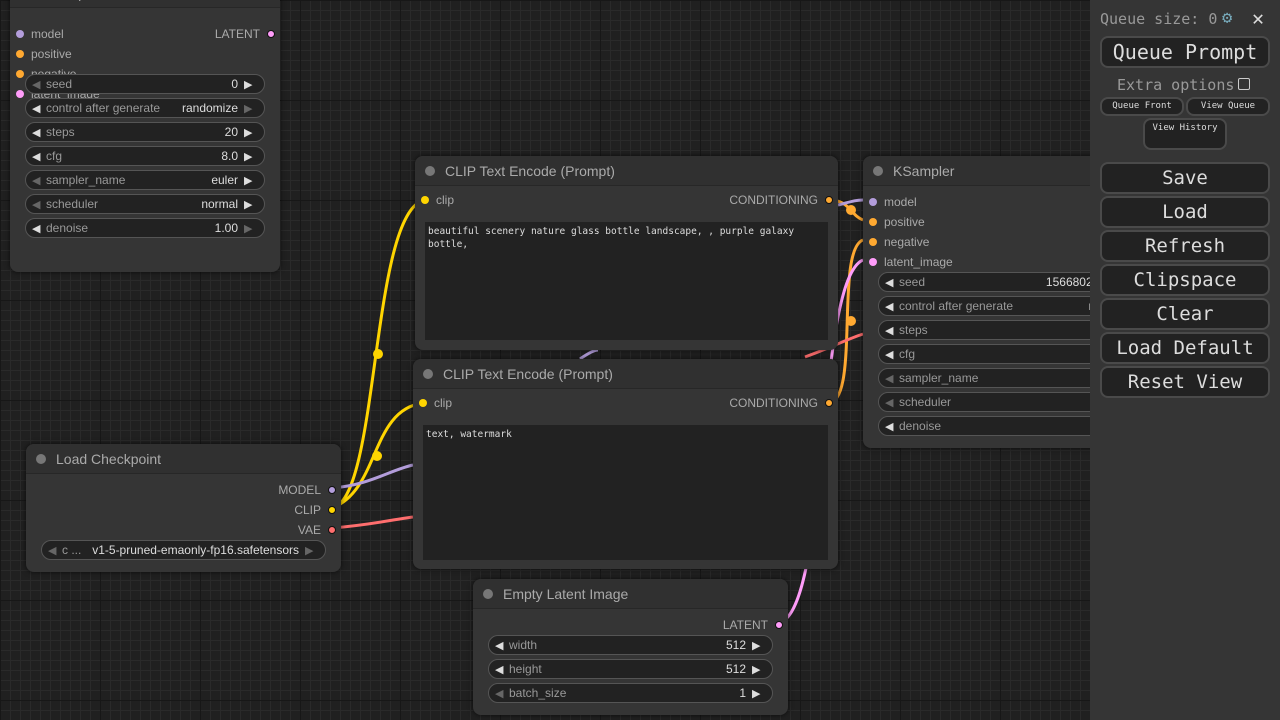 This screenshot has height=720, width=1280. Describe the element at coordinates (755, 625) in the screenshot. I see `output-slot-latent: LATENT` at that location.